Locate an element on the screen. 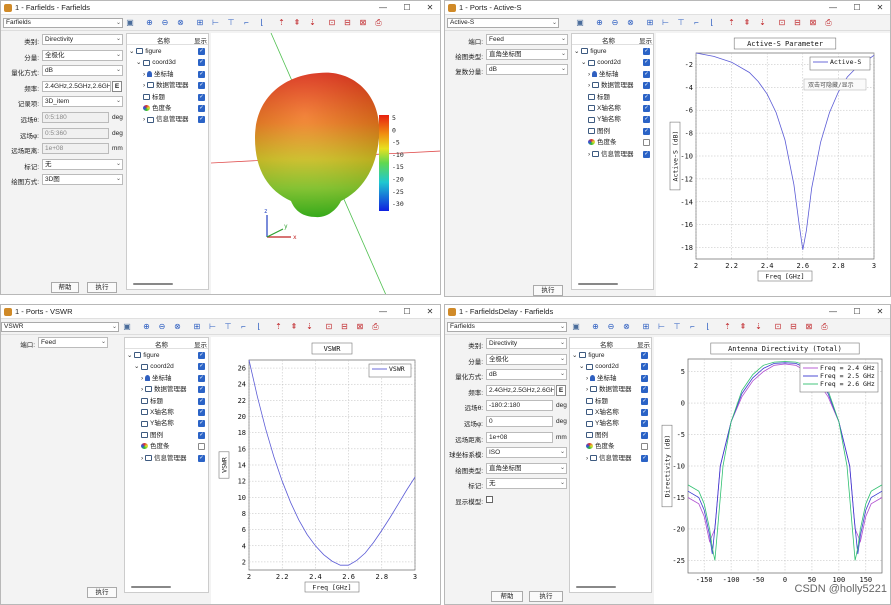  legend-box is located at coordinates (840, 63).